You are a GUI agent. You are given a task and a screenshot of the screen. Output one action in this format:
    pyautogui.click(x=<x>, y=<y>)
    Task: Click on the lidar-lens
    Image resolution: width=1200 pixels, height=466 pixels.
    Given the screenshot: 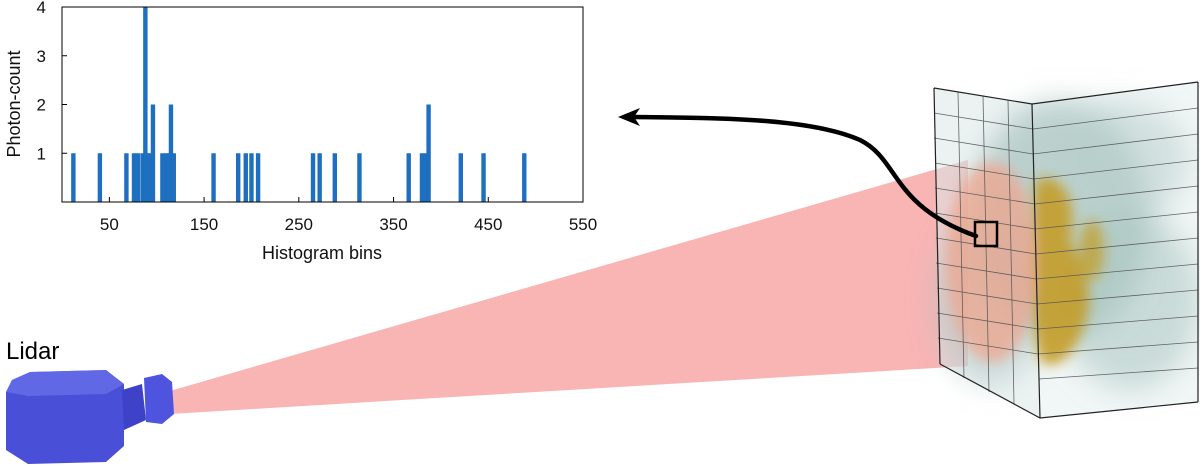 What is the action you would take?
    pyautogui.click(x=159, y=399)
    